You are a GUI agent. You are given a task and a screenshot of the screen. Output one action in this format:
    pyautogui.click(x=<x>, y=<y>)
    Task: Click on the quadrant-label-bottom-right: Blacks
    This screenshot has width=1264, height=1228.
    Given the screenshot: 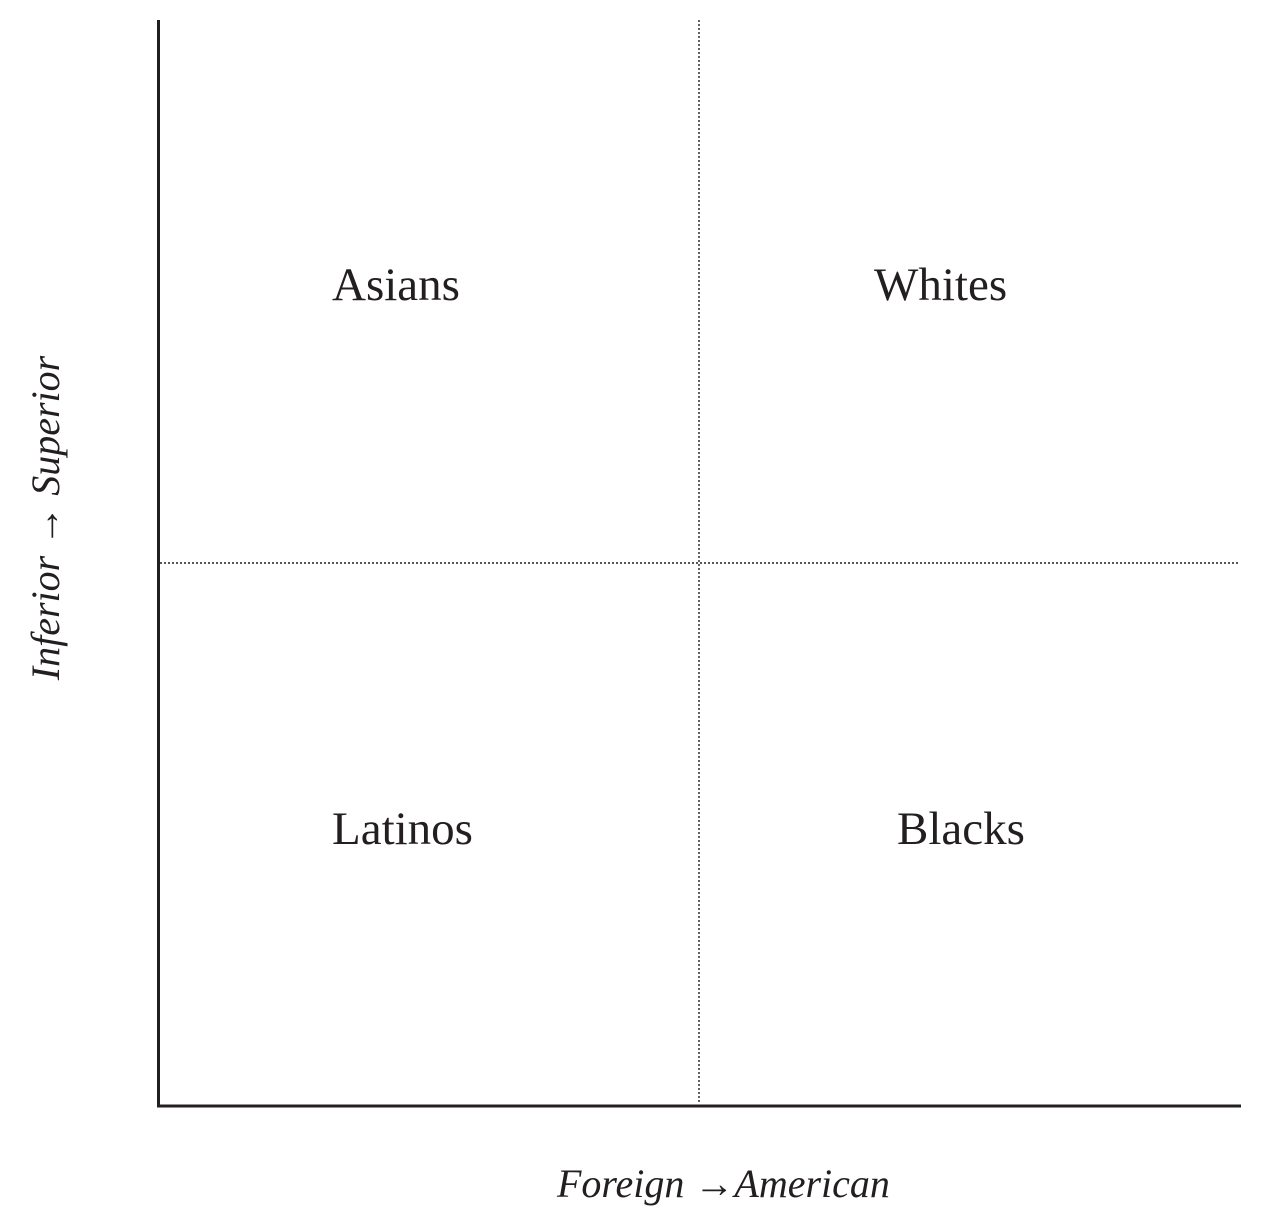 What is the action you would take?
    pyautogui.click(x=961, y=829)
    